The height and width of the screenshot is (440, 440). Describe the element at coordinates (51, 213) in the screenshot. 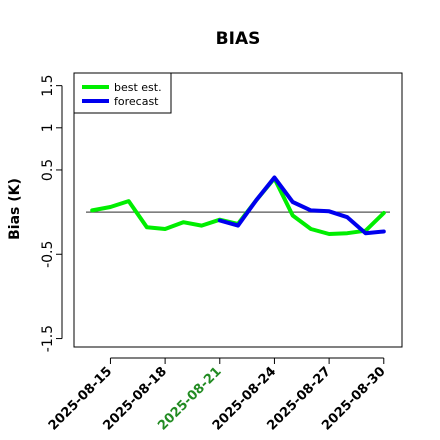

I see `y-axis: -1.5 -0.5 0.5 1 1.5` at that location.